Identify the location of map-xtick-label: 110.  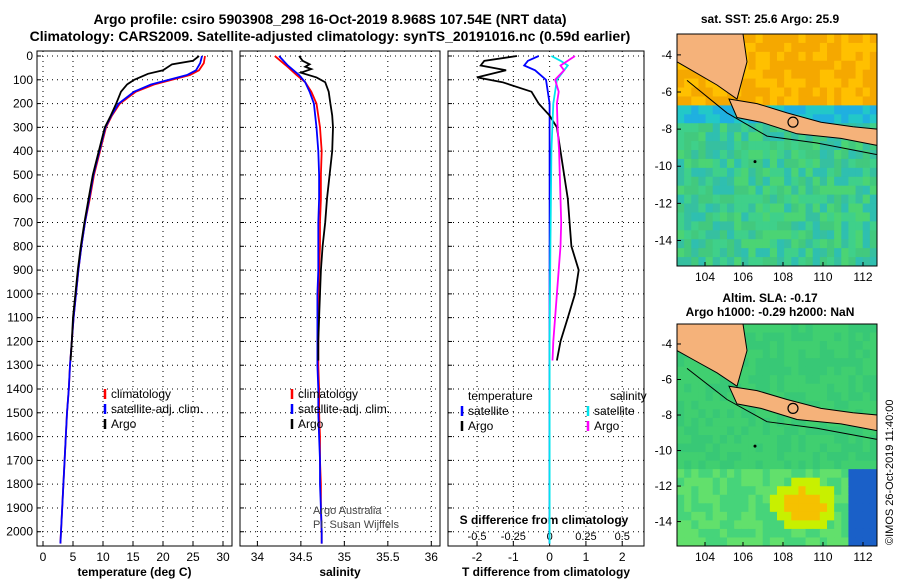
(822, 277).